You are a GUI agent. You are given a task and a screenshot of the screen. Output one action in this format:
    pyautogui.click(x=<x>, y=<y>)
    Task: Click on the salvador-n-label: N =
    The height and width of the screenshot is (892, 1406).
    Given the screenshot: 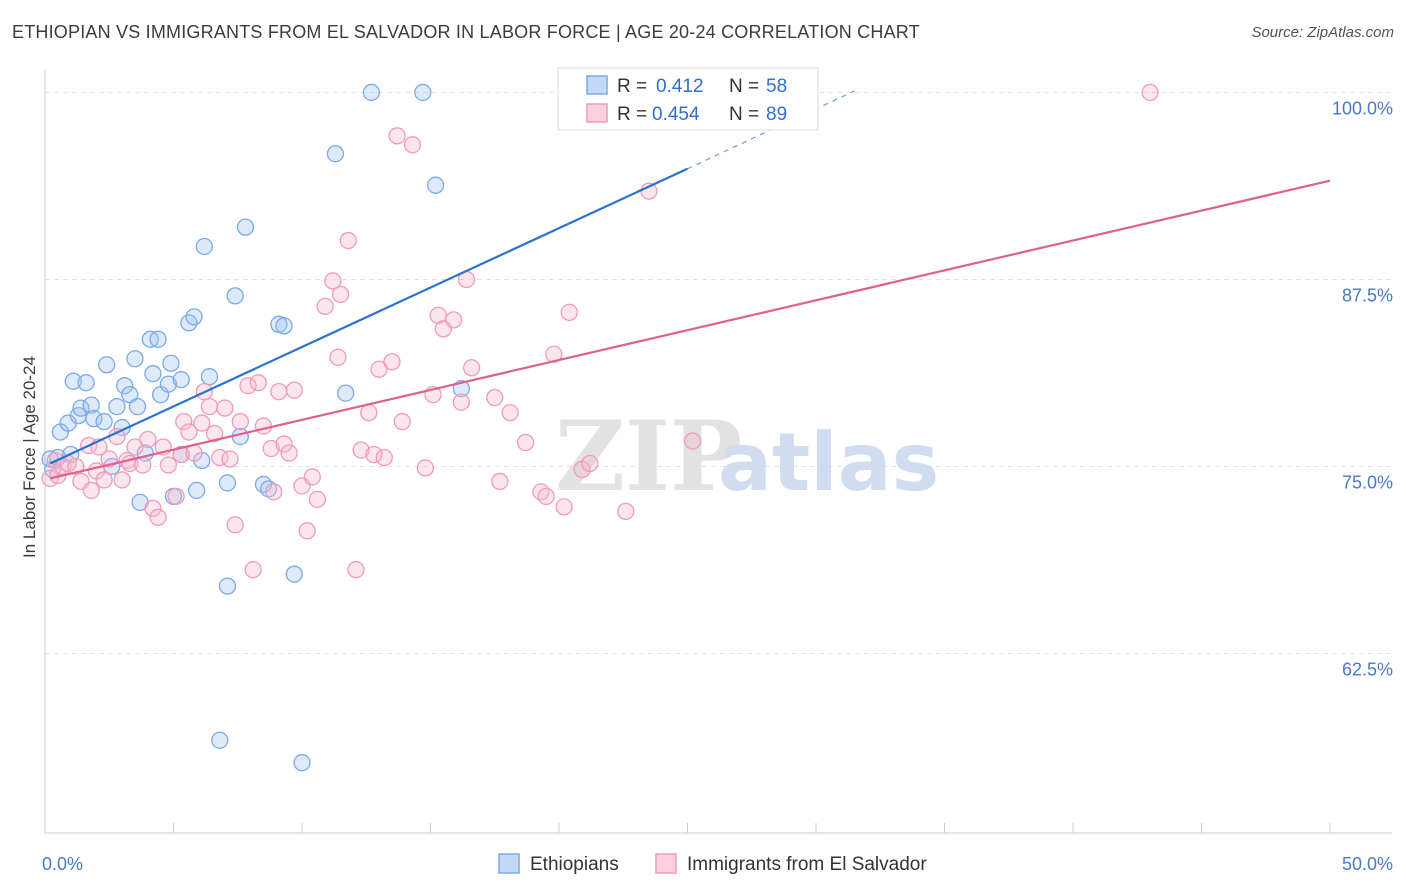 What is the action you would take?
    pyautogui.click(x=744, y=114)
    